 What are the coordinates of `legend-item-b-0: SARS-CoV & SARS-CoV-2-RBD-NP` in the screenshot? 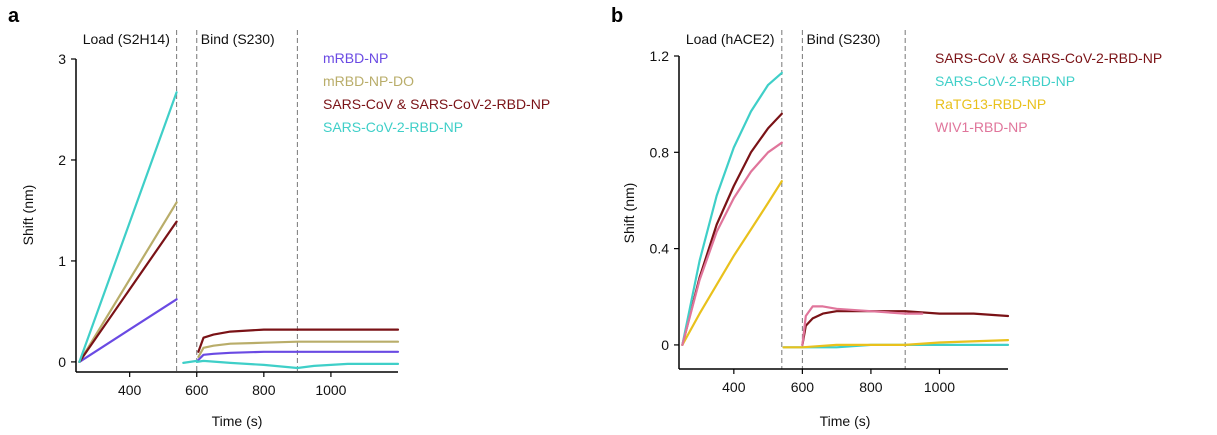 It's located at (1048, 58).